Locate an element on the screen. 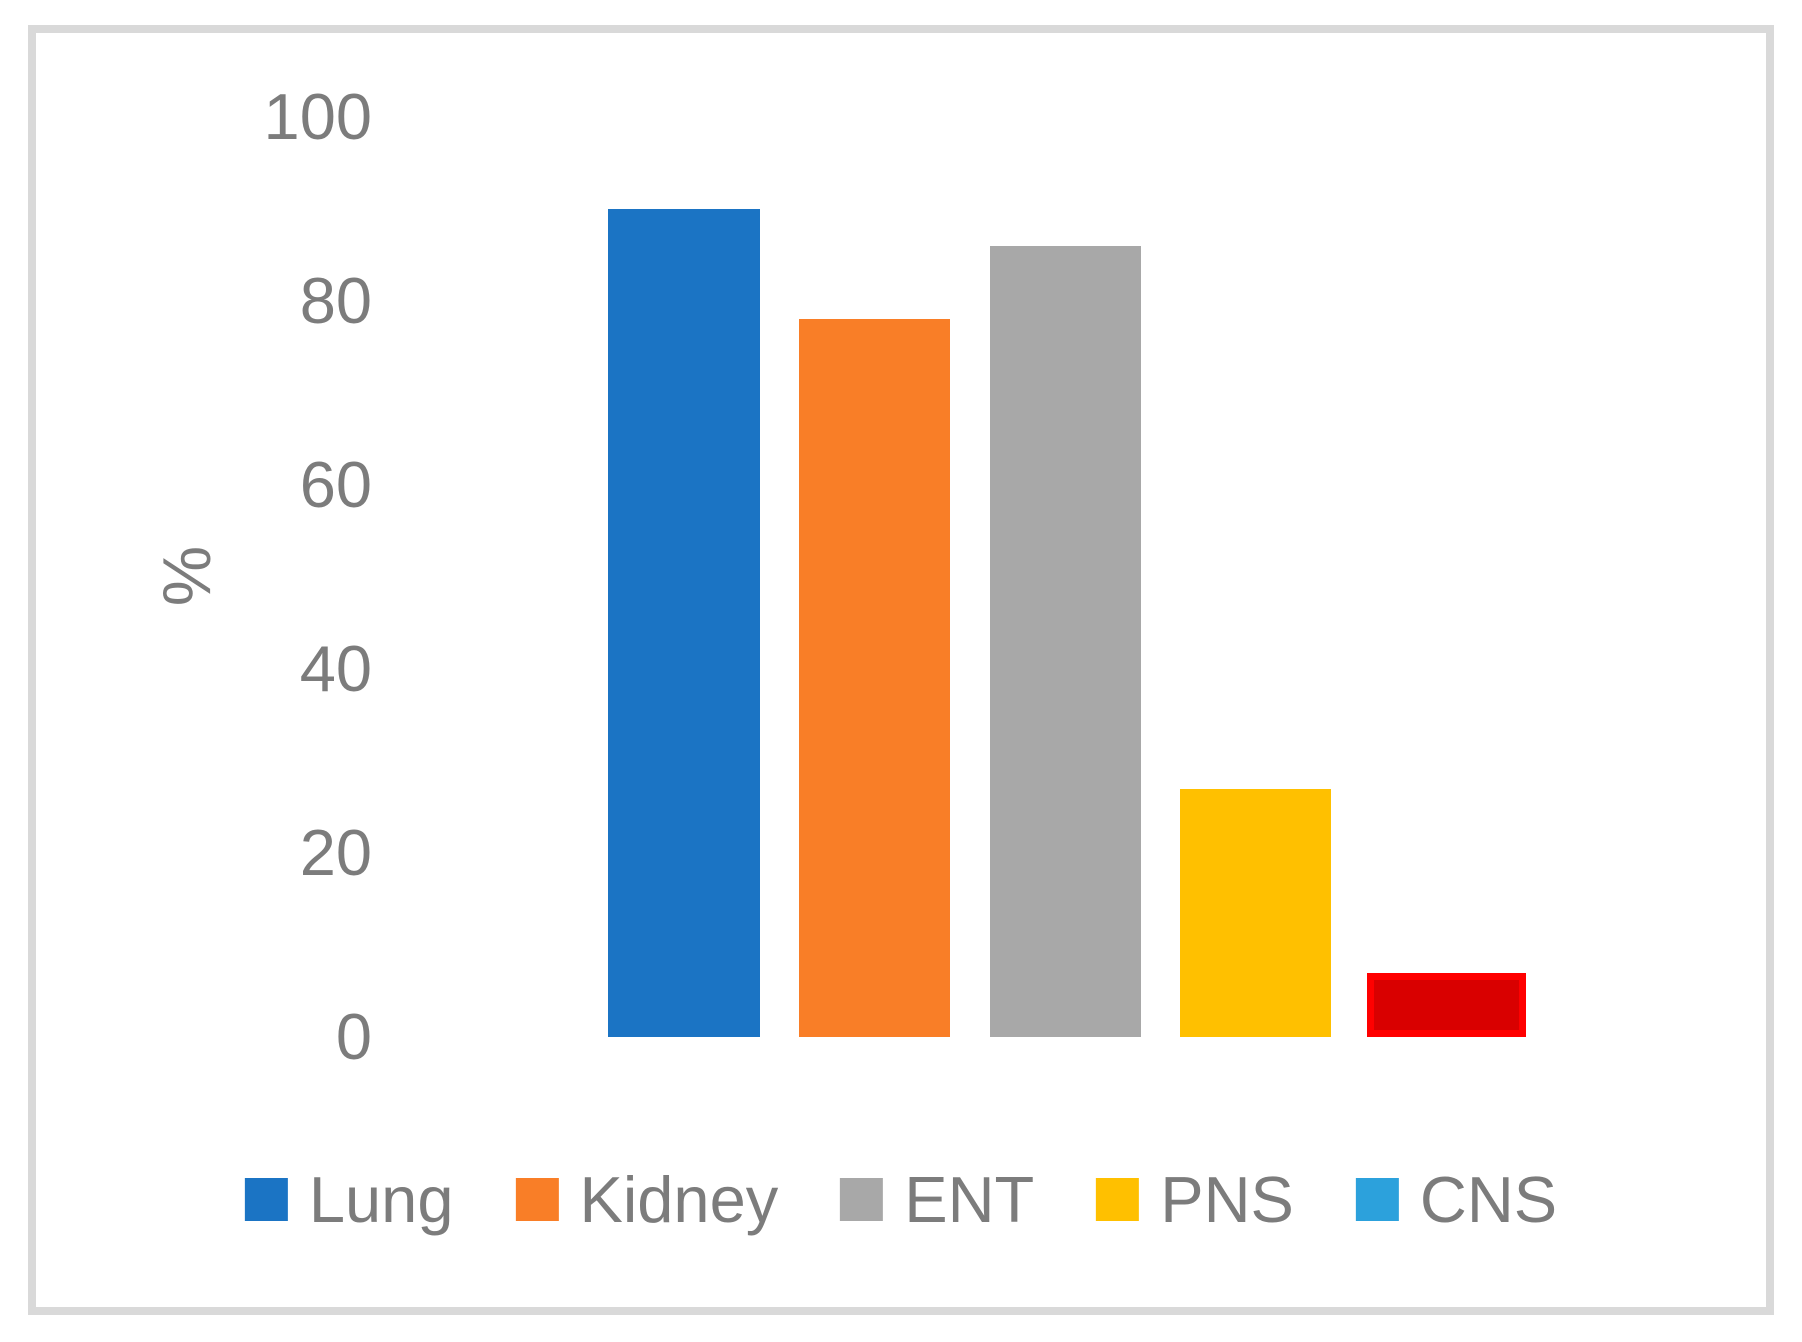  y-tick-label: 0 is located at coordinates (353, 1036).